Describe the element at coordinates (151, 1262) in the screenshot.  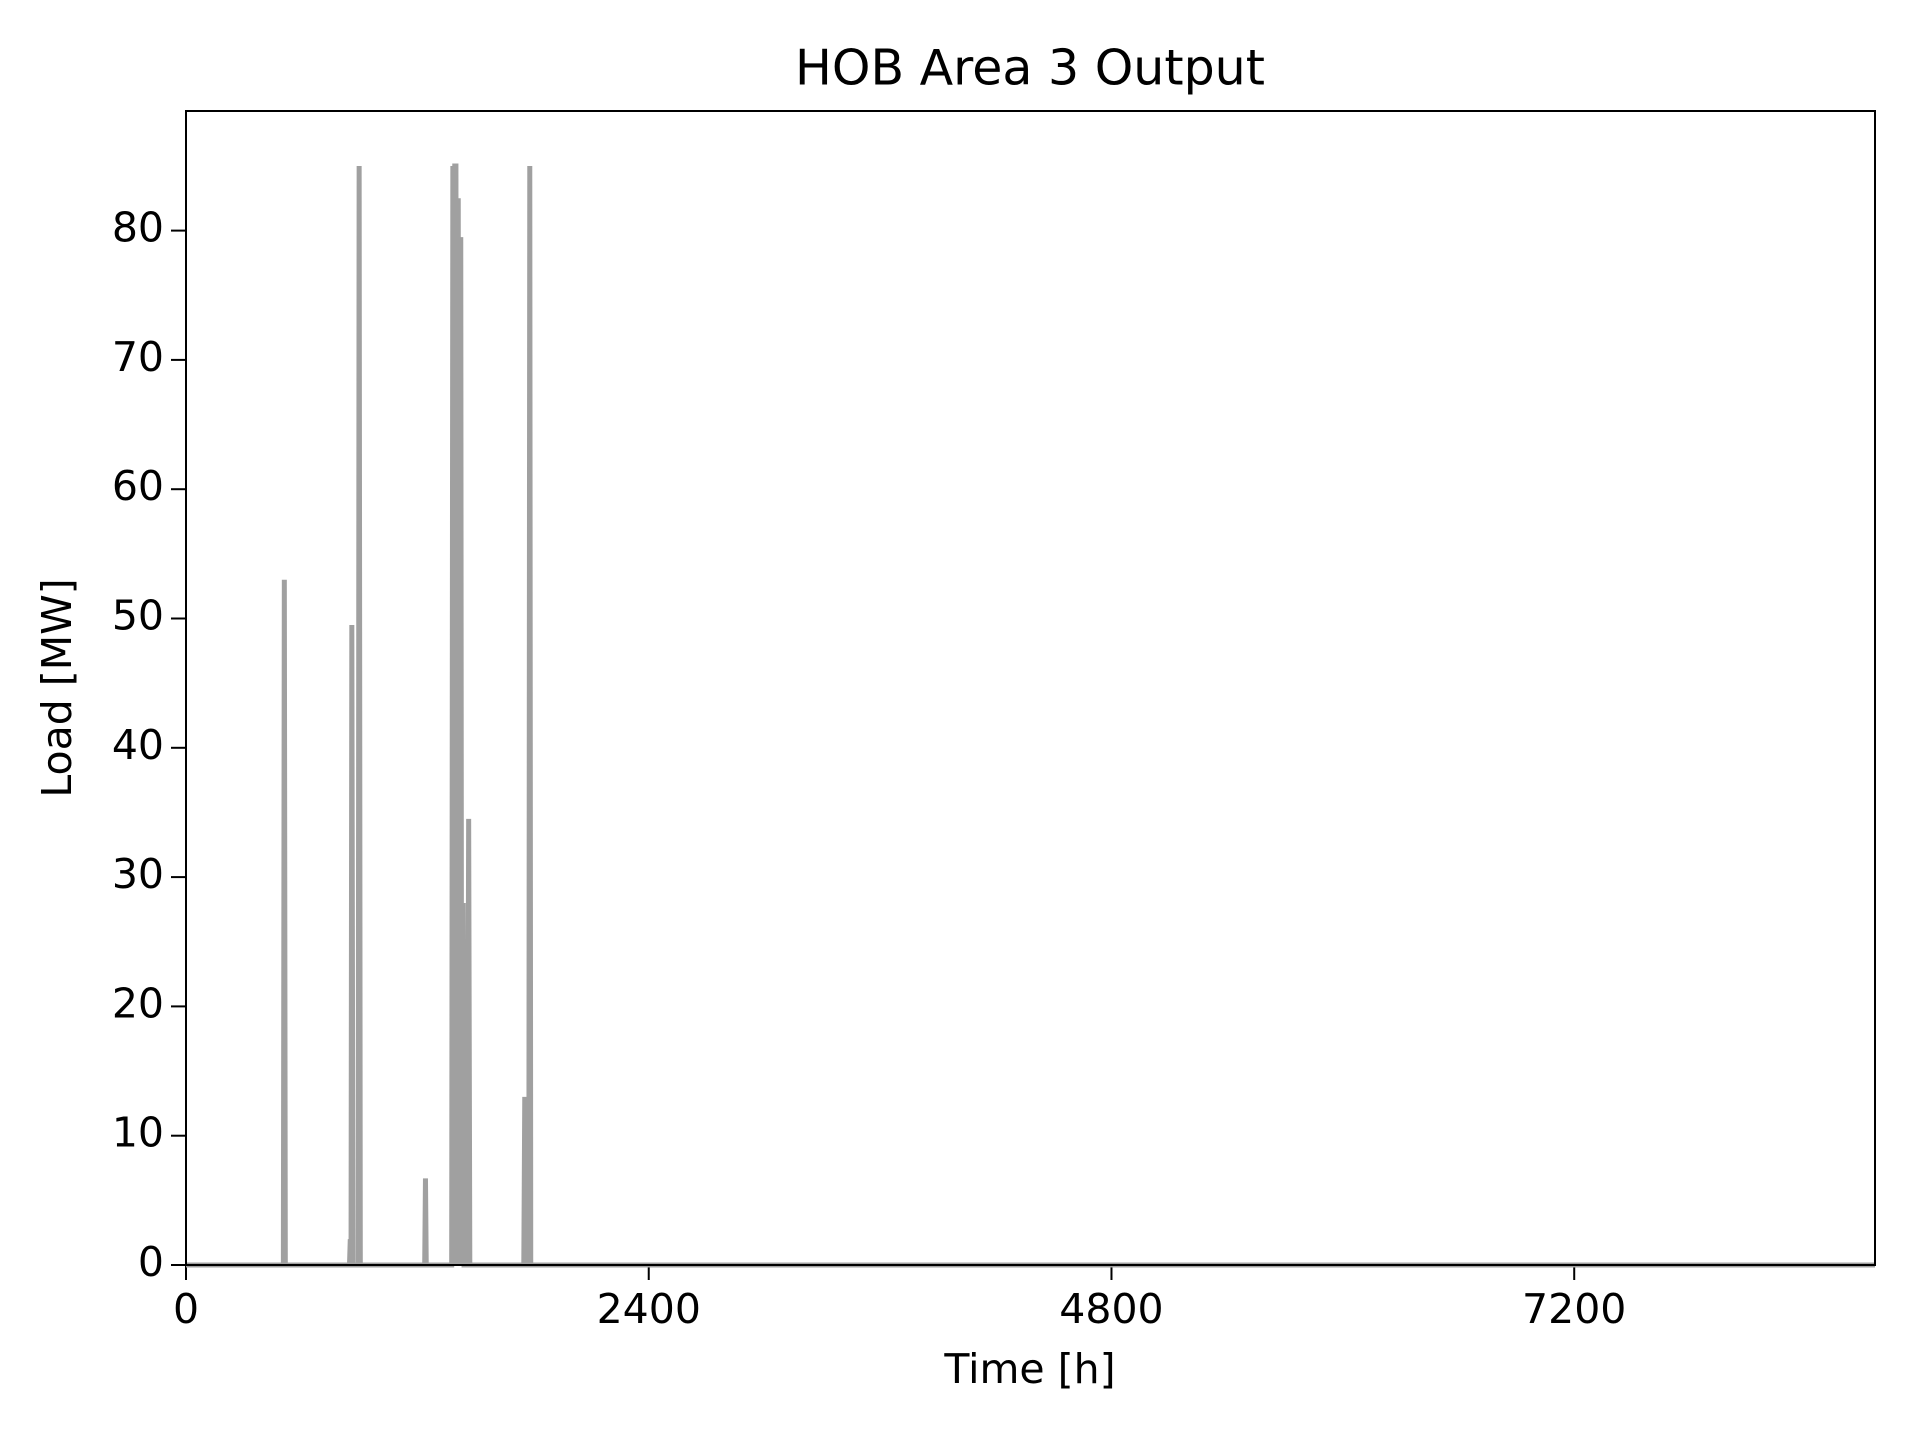
I see `y-tick-label: 0` at that location.